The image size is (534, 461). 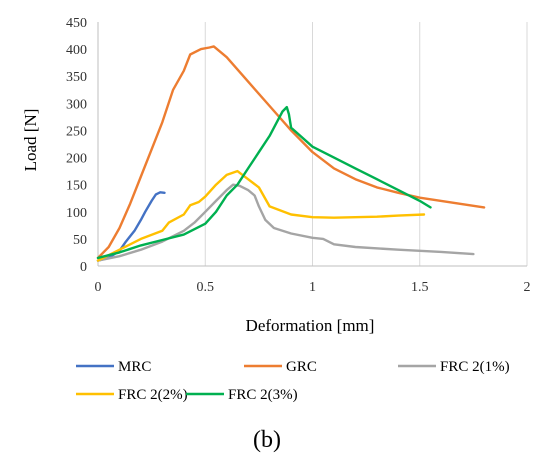 What do you see at coordinates (310, 325) in the screenshot?
I see `x-axis-title: Deformation [mm]` at bounding box center [310, 325].